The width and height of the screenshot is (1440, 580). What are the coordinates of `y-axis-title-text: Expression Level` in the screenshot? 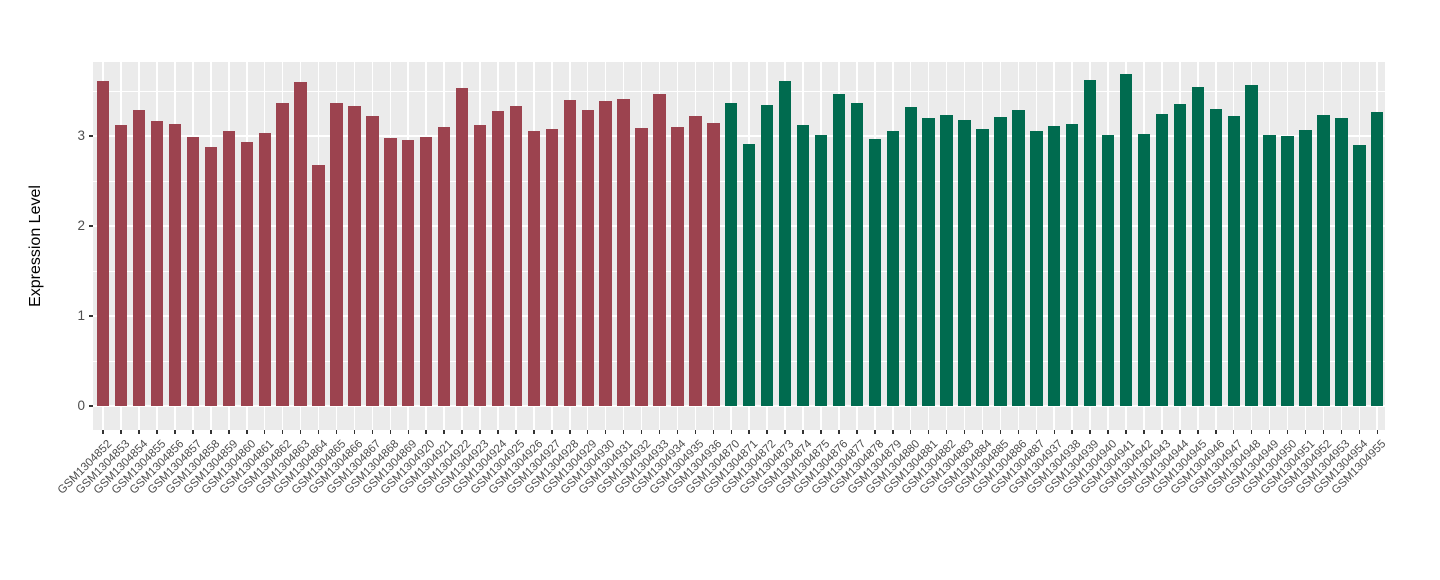 It's located at (35, 246).